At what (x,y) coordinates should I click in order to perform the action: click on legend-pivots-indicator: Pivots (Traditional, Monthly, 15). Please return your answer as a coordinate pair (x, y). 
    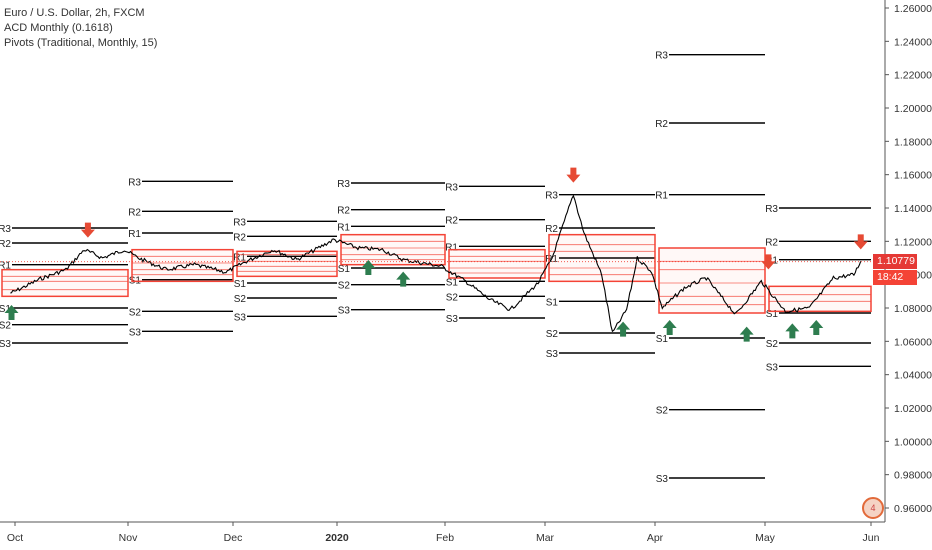
    Looking at the image, I should click on (81, 43).